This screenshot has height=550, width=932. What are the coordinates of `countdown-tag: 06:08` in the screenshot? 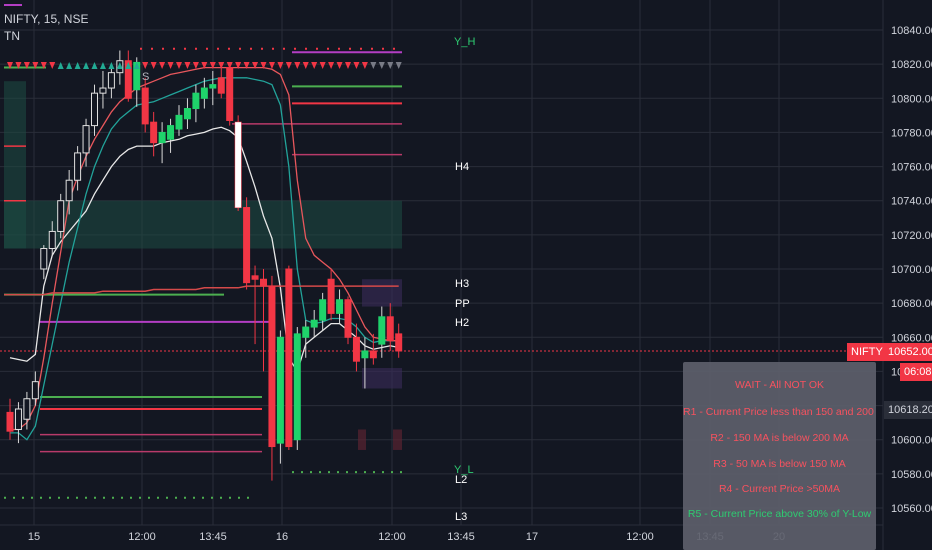 It's located at (916, 372).